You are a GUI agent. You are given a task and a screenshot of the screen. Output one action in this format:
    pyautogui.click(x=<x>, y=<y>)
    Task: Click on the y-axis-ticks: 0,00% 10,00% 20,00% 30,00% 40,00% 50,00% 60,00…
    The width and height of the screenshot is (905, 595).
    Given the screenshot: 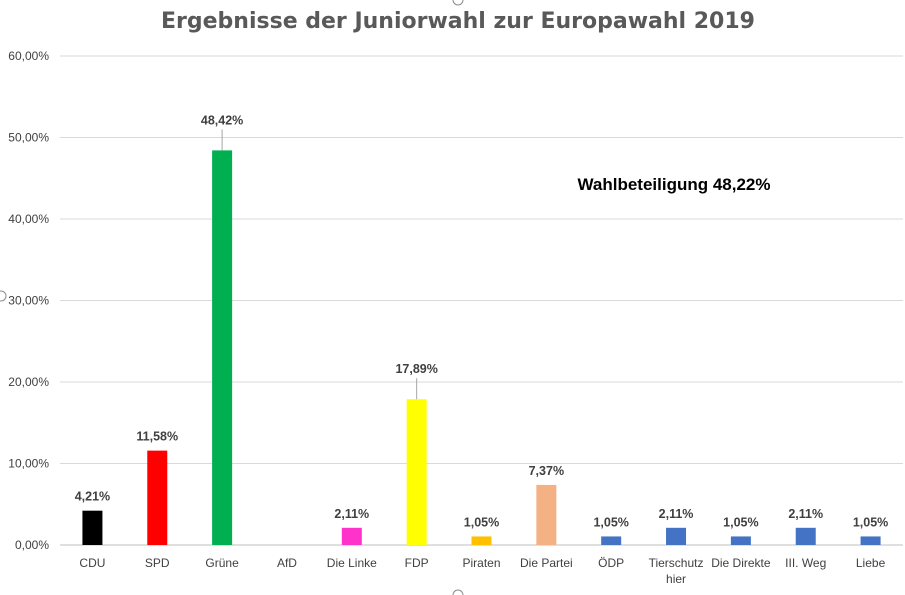 What is the action you would take?
    pyautogui.click(x=28, y=300)
    